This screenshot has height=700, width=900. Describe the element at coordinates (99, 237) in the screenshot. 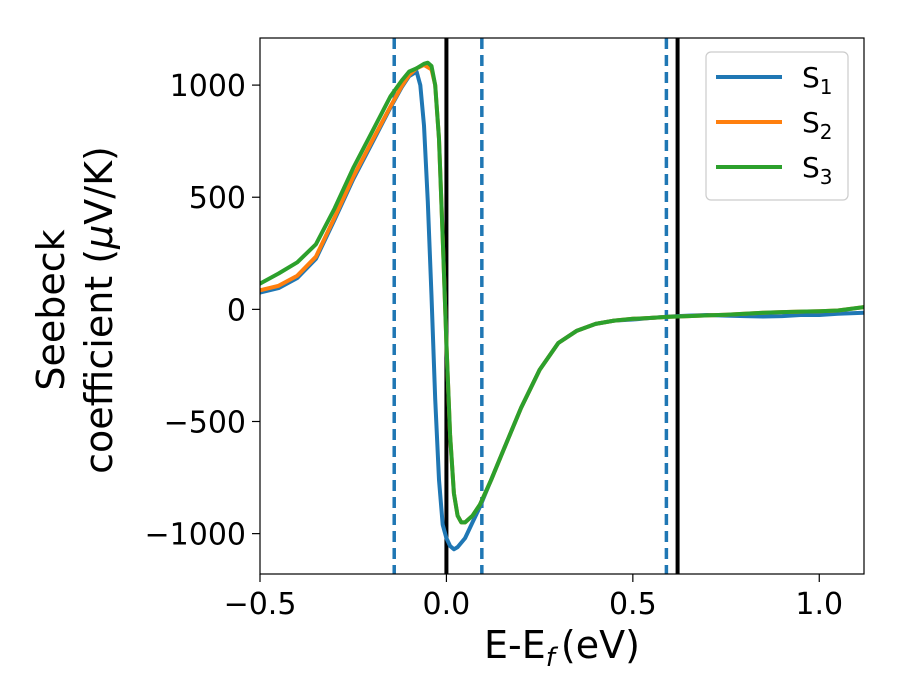

I see `y-axis-title-mu: μ` at that location.